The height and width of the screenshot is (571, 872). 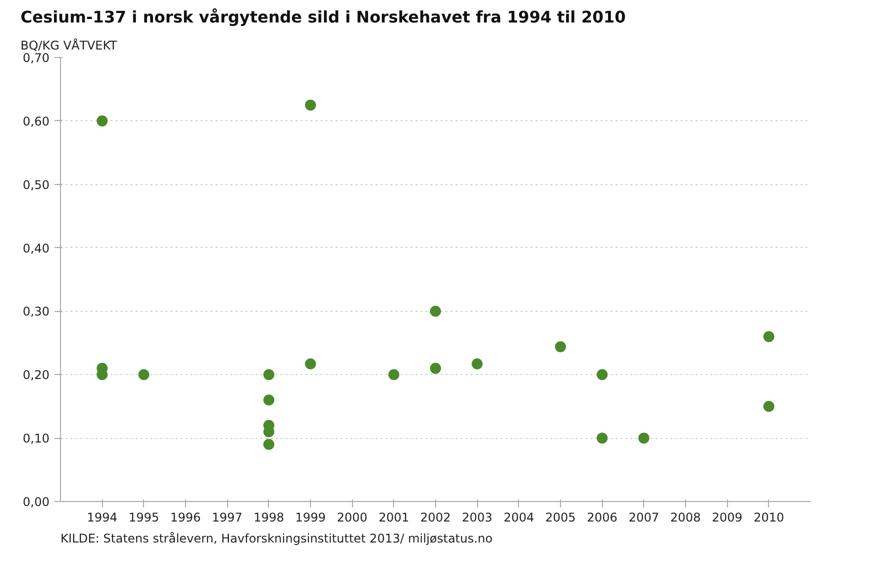 What do you see at coordinates (352, 517) in the screenshot?
I see `x-tick-label: 2000` at bounding box center [352, 517].